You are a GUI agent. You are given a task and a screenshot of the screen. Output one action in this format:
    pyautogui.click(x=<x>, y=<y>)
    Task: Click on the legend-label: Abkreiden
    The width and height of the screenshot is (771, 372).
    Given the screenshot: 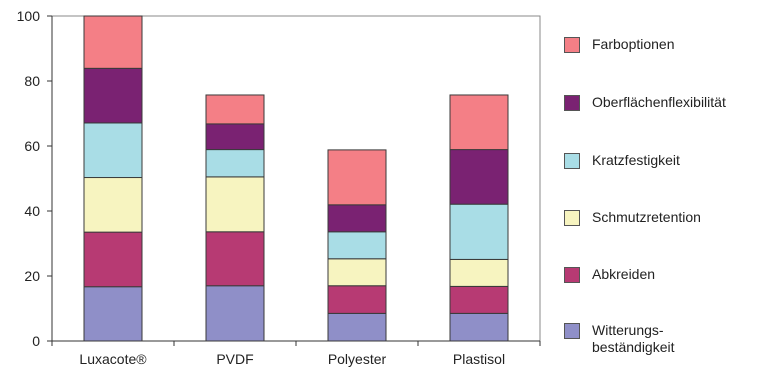 What is the action you would take?
    pyautogui.click(x=624, y=274)
    